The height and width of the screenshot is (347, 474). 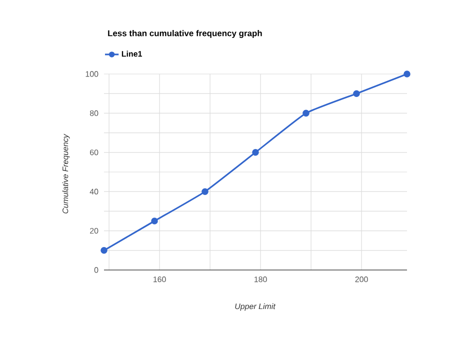 What do you see at coordinates (185, 34) in the screenshot?
I see `chart-title: Less than cumulative frequency graph` at bounding box center [185, 34].